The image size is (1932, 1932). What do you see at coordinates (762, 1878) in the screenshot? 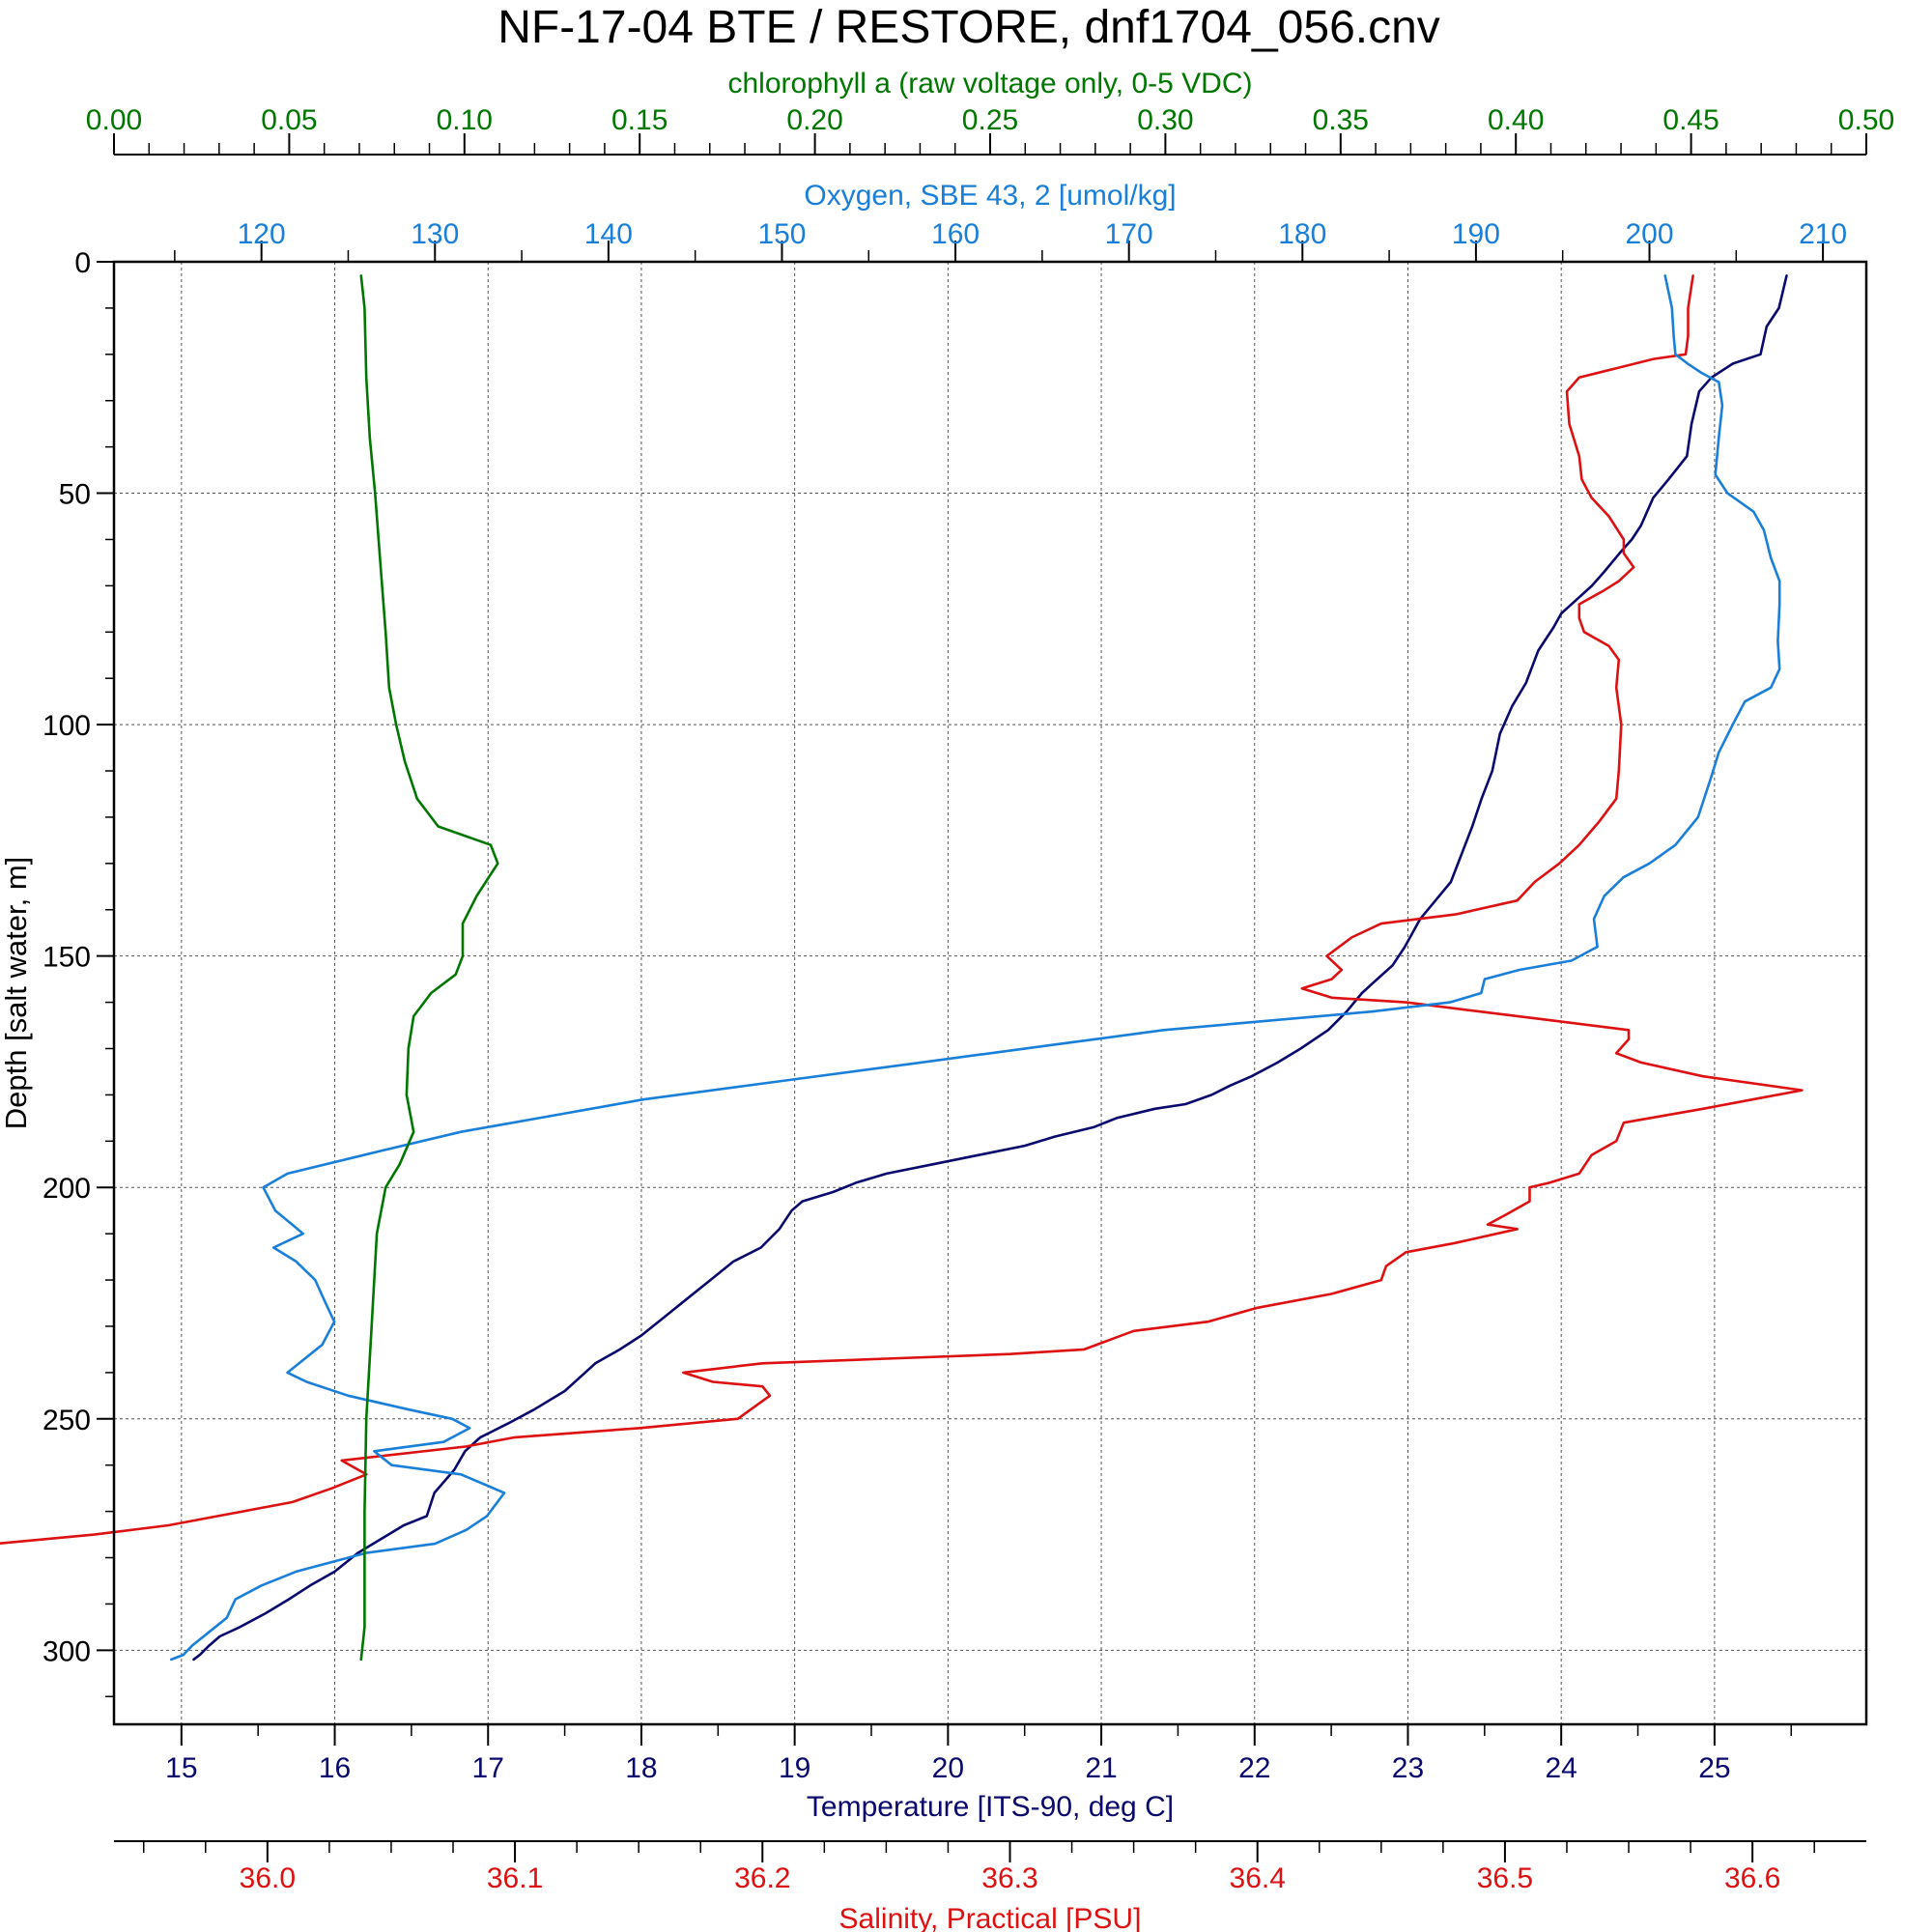
I see `x-tick-label-salinity: 36.2` at bounding box center [762, 1878].